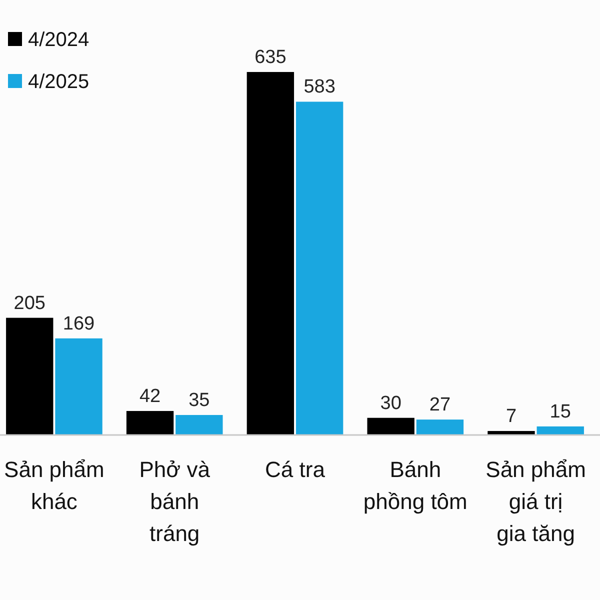 The width and height of the screenshot is (600, 600). I want to click on x-tick-label: Phở và bánh tráng, so click(175, 501).